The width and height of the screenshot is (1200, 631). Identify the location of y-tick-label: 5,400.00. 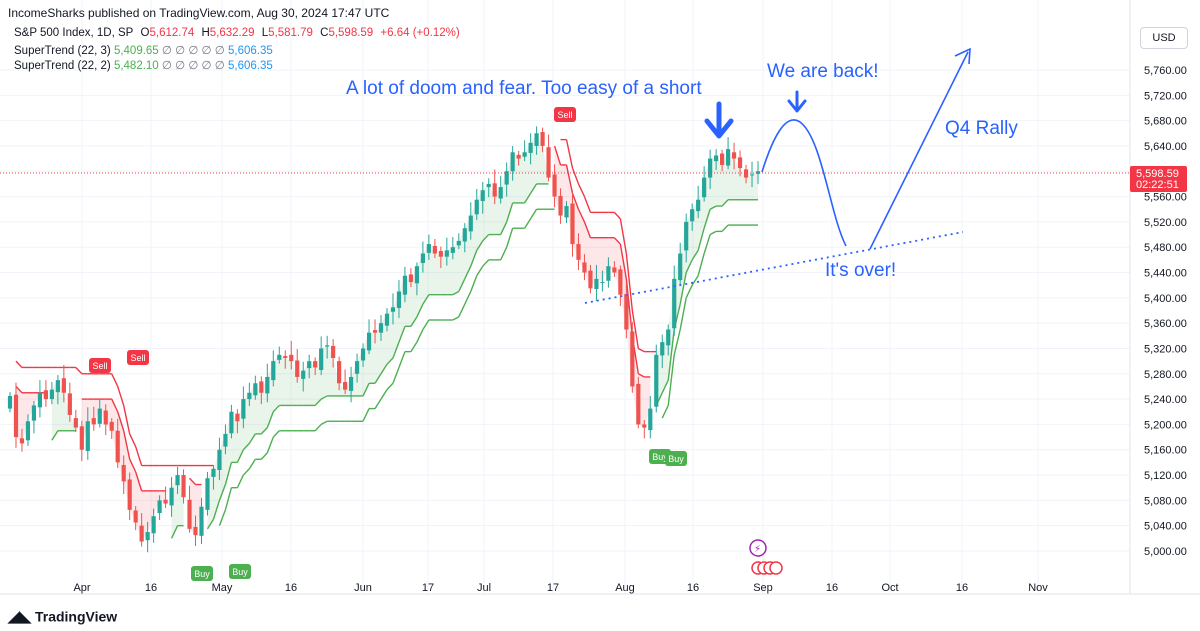
(1165, 299).